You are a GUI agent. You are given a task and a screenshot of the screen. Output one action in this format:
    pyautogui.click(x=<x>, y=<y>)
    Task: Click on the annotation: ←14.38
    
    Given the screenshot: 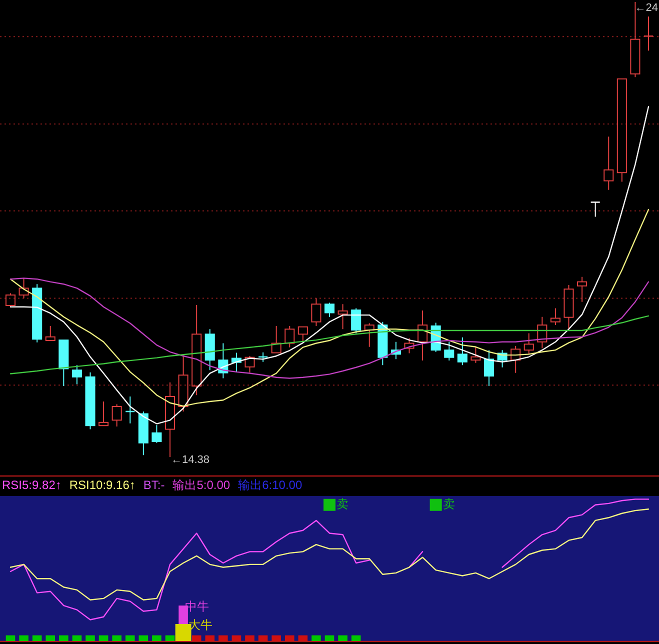 What is the action you would take?
    pyautogui.click(x=190, y=460)
    